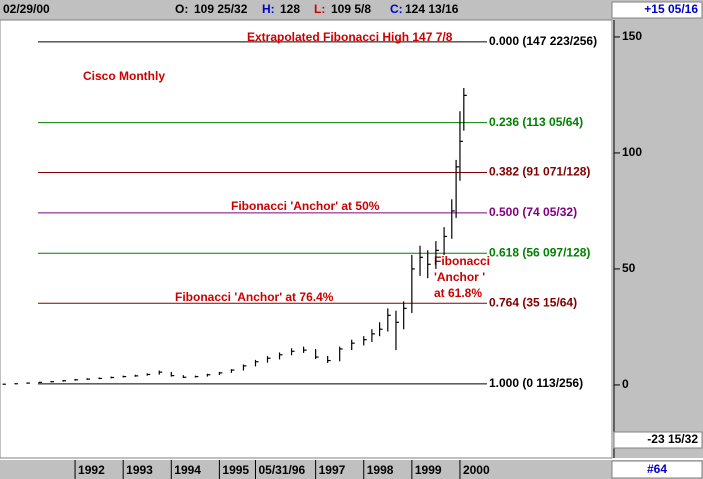  I want to click on header-bar, so click(351, 10).